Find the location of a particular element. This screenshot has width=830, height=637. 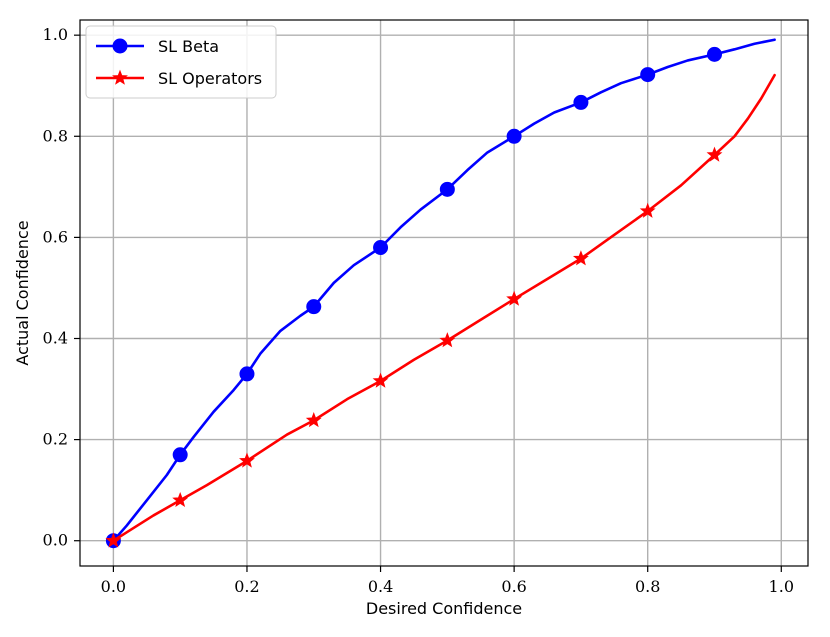

legend-marker-sl-operators is located at coordinates (120, 77).